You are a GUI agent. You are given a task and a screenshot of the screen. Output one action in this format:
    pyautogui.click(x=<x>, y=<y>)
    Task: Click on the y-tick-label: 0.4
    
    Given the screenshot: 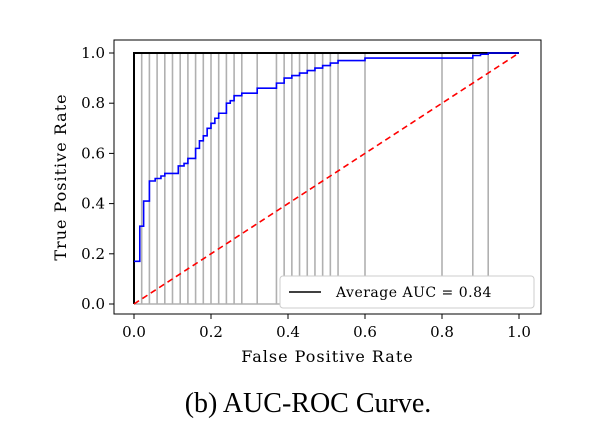 What is the action you would take?
    pyautogui.click(x=93, y=204)
    